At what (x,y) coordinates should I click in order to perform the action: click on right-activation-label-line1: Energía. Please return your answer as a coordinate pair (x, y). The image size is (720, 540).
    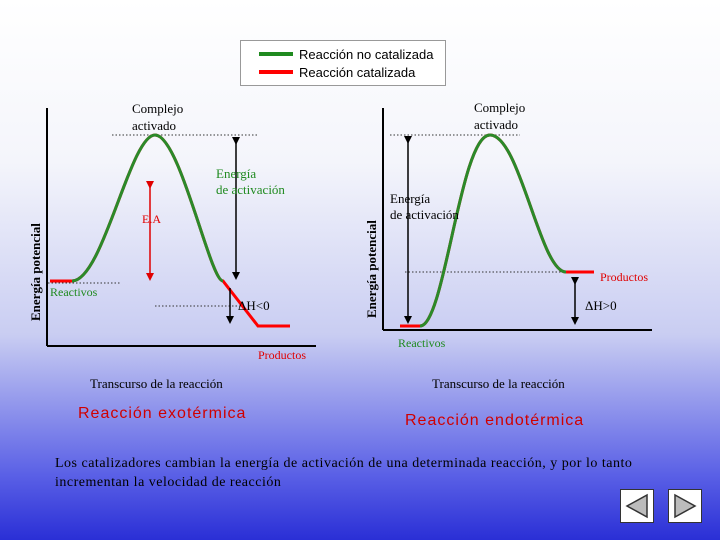
    Looking at the image, I should click on (410, 198).